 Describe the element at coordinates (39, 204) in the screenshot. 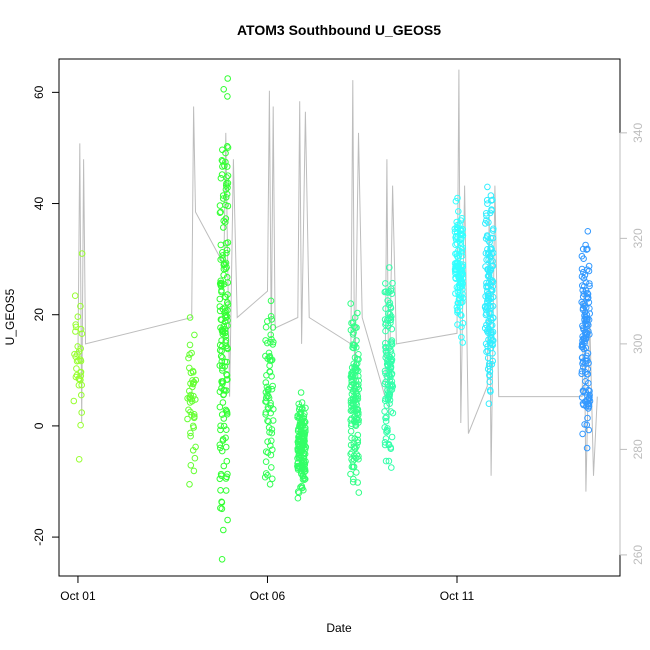

I see `y-tick-label: 40` at that location.